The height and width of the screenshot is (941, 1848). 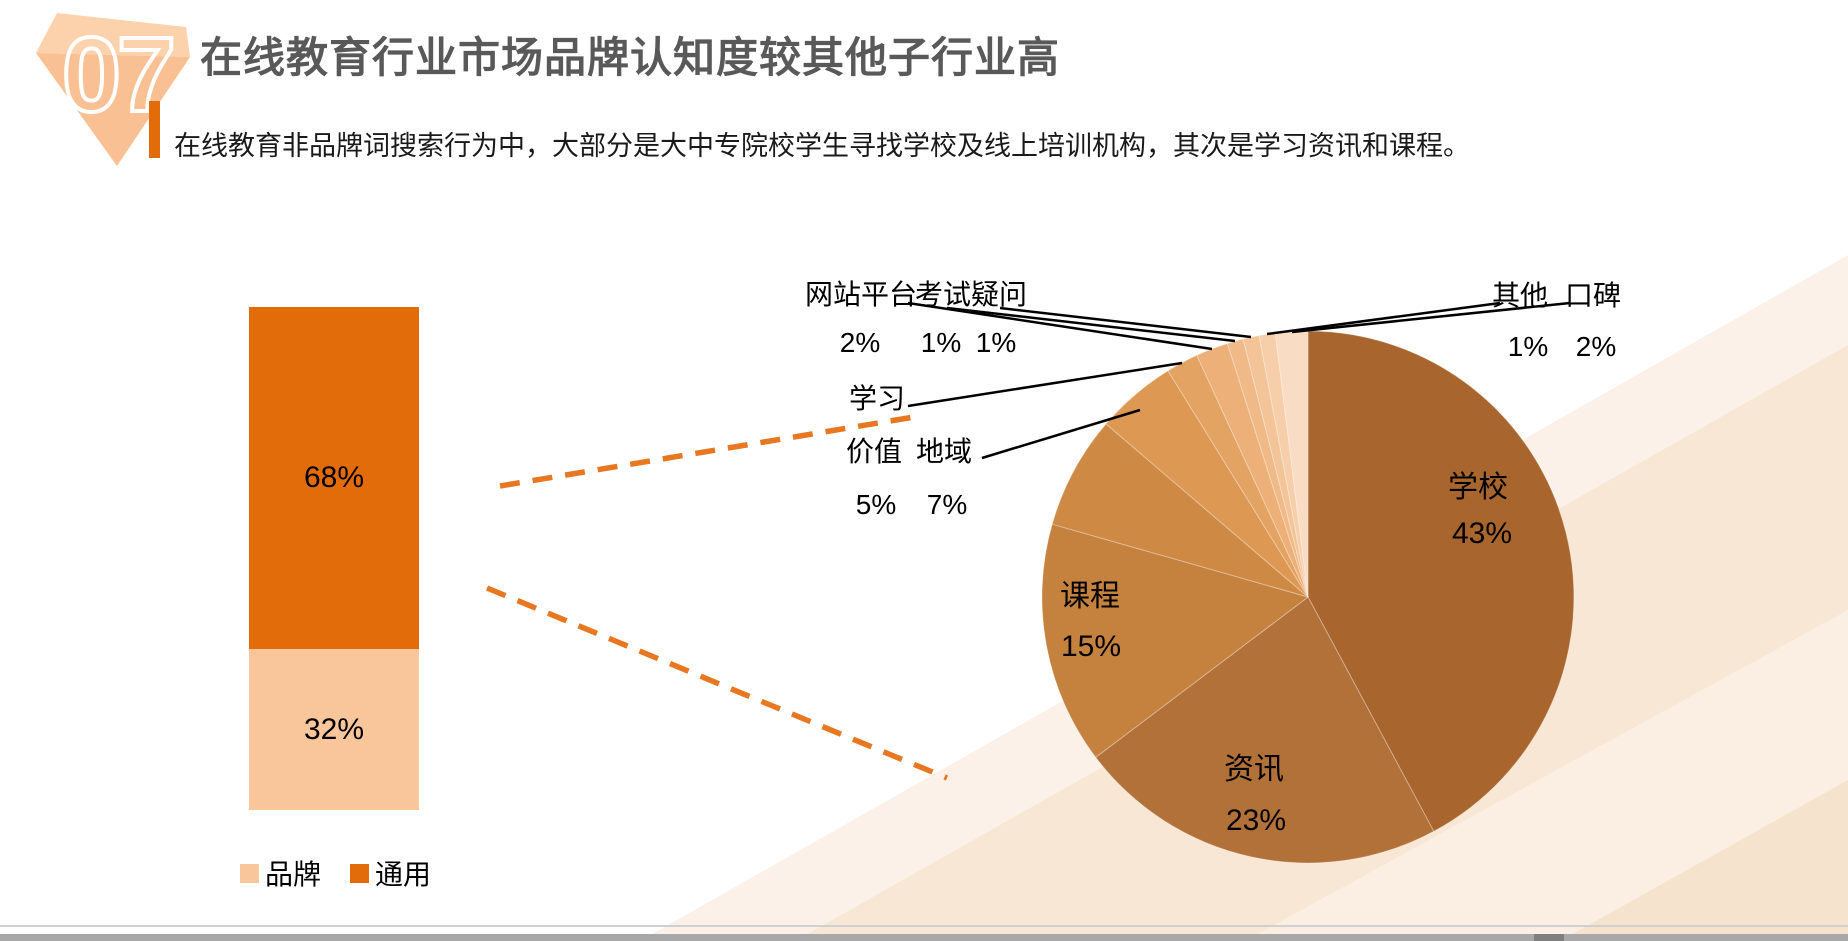 I want to click on pie-label-reputation: 口碑, so click(x=1593, y=295).